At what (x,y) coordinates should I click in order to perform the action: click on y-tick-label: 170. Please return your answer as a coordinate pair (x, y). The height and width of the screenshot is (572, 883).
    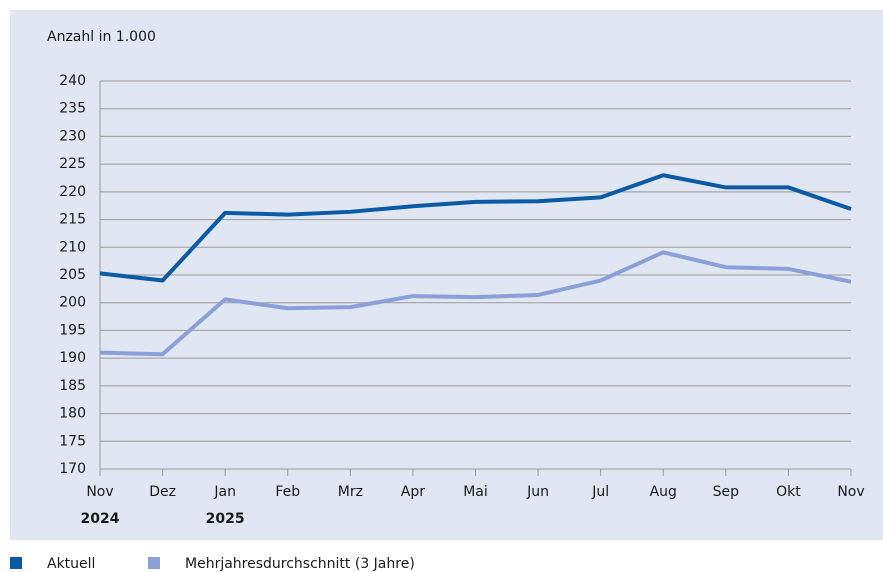
    Looking at the image, I should click on (72, 469).